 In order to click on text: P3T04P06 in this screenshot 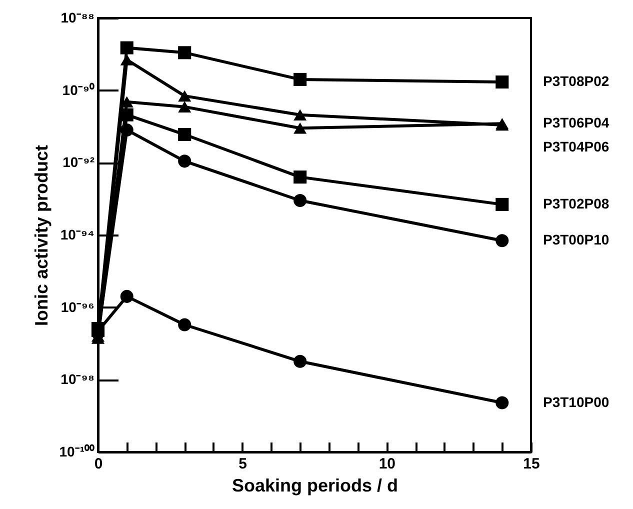, I will do `click(576, 146)`.